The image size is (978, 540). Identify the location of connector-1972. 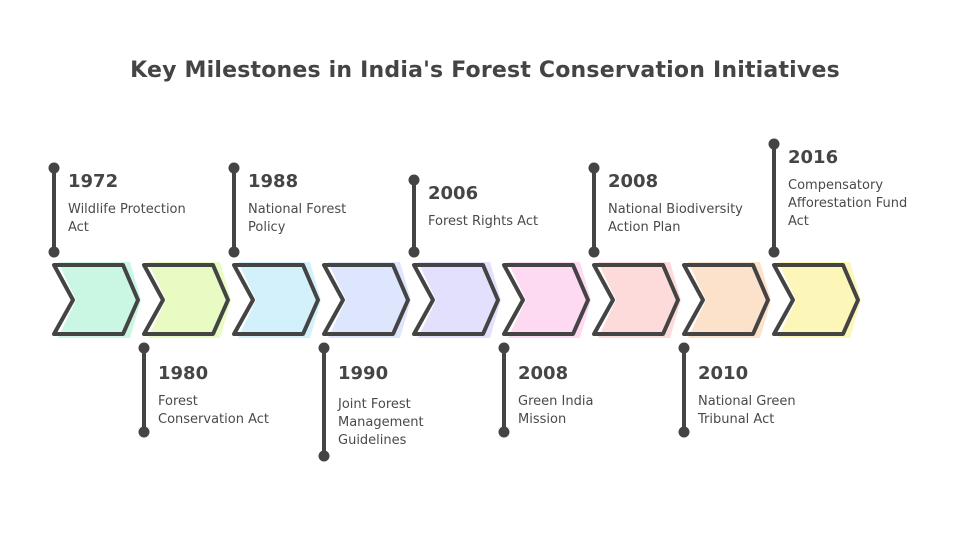
(54, 210).